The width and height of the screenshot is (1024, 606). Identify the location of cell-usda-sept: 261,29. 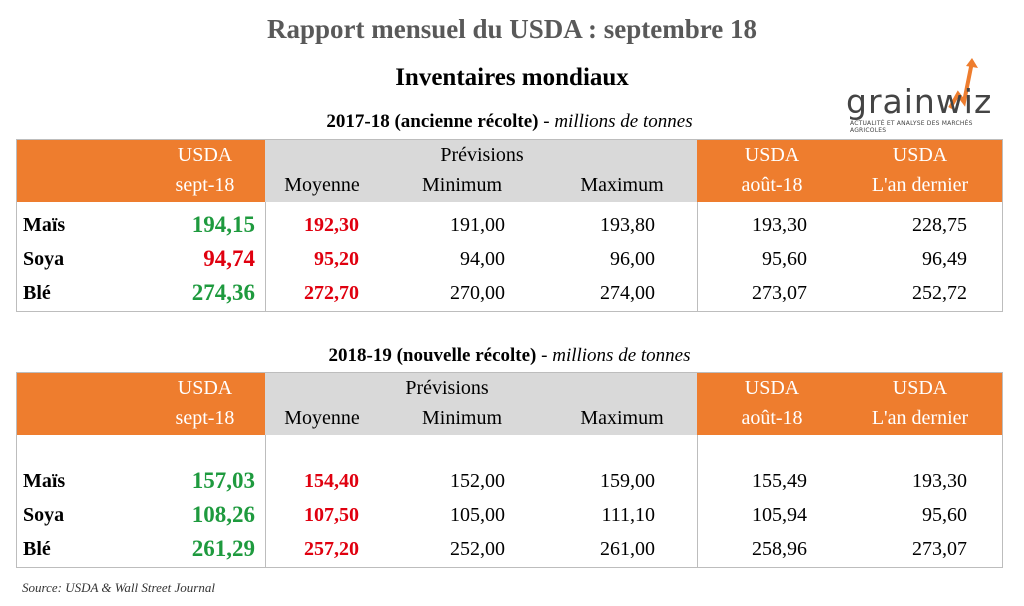
(223, 548).